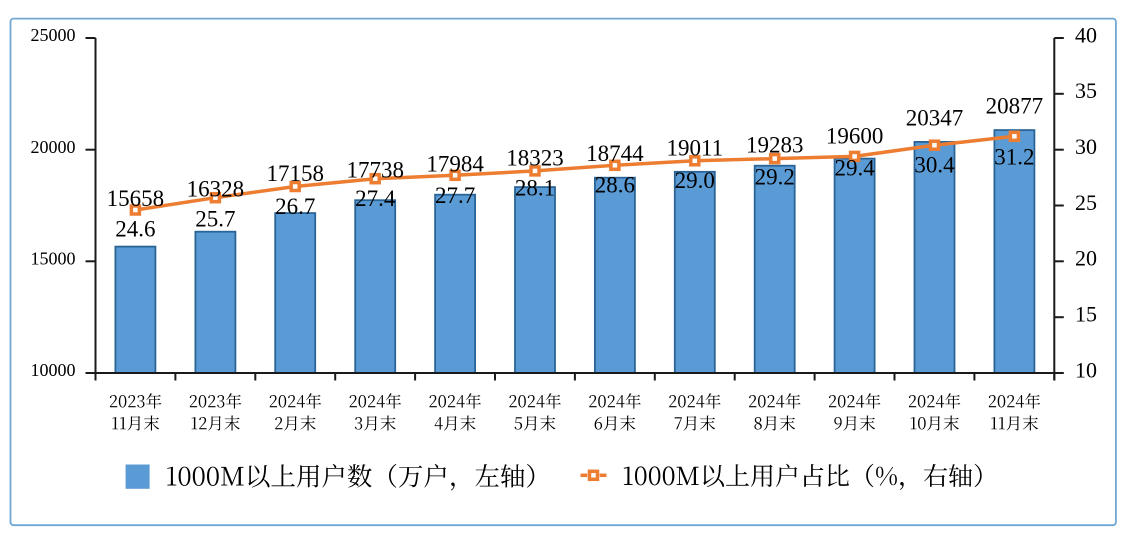 This screenshot has width=1137, height=550. Describe the element at coordinates (216, 188) in the screenshot. I see `svg-text: 16328` at that location.